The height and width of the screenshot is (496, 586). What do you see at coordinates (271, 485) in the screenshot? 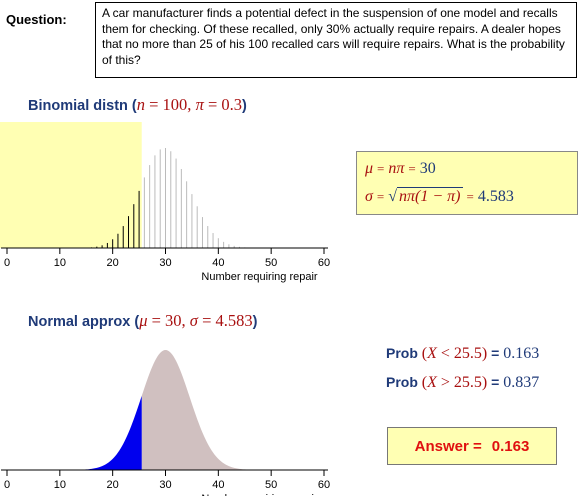
I see `normal-tick-label-50: 50` at bounding box center [271, 485].